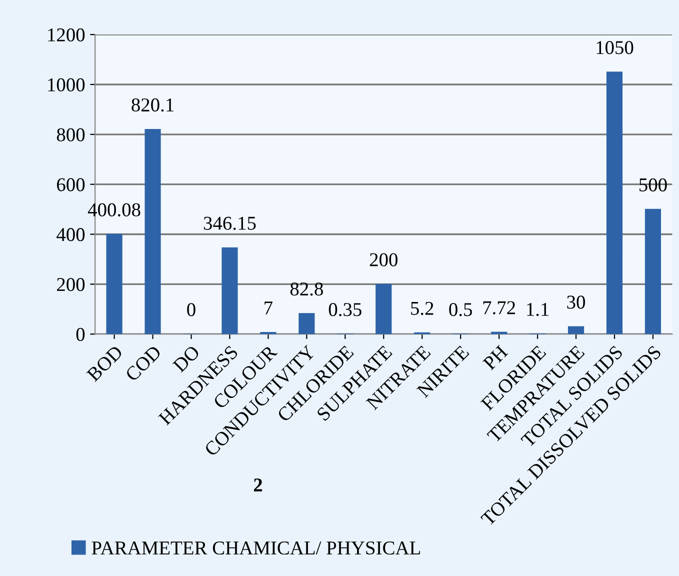 This screenshot has height=576, width=679. What do you see at coordinates (258, 485) in the screenshot?
I see `x-axis-title: 2` at bounding box center [258, 485].